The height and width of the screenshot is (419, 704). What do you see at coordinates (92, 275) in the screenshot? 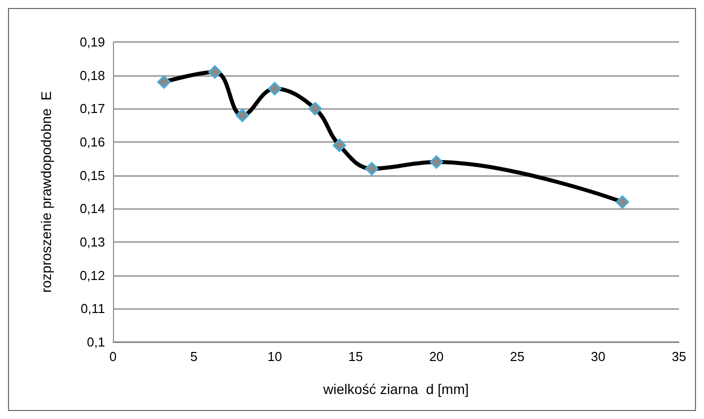
I see `y-tick-label: 0,12` at bounding box center [92, 275].